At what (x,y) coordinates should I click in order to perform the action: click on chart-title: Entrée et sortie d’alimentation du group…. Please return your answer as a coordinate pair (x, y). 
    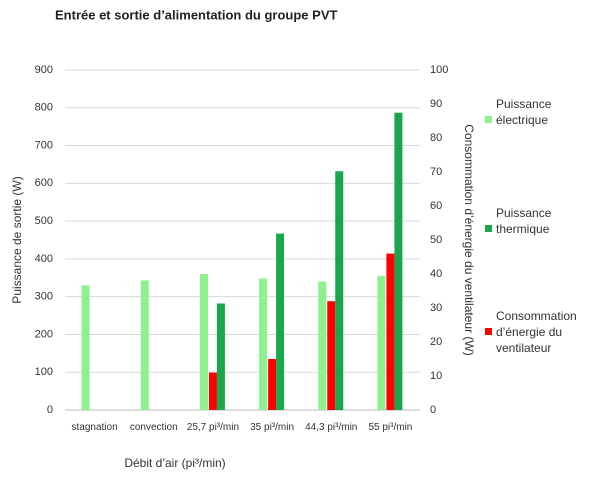
    Looking at the image, I should click on (196, 14).